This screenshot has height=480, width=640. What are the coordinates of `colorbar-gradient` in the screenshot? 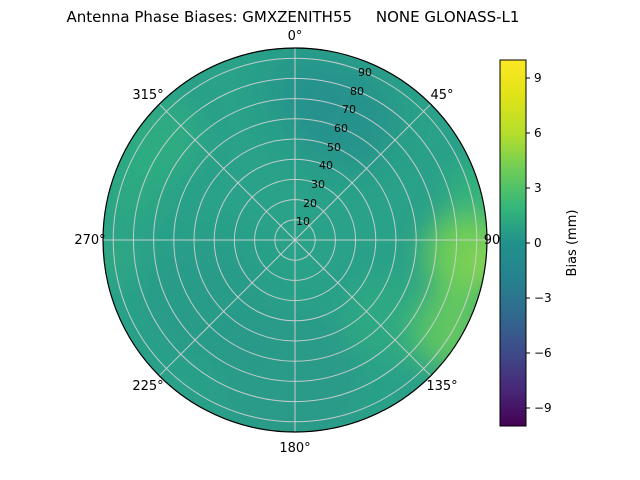 It's located at (513, 243).